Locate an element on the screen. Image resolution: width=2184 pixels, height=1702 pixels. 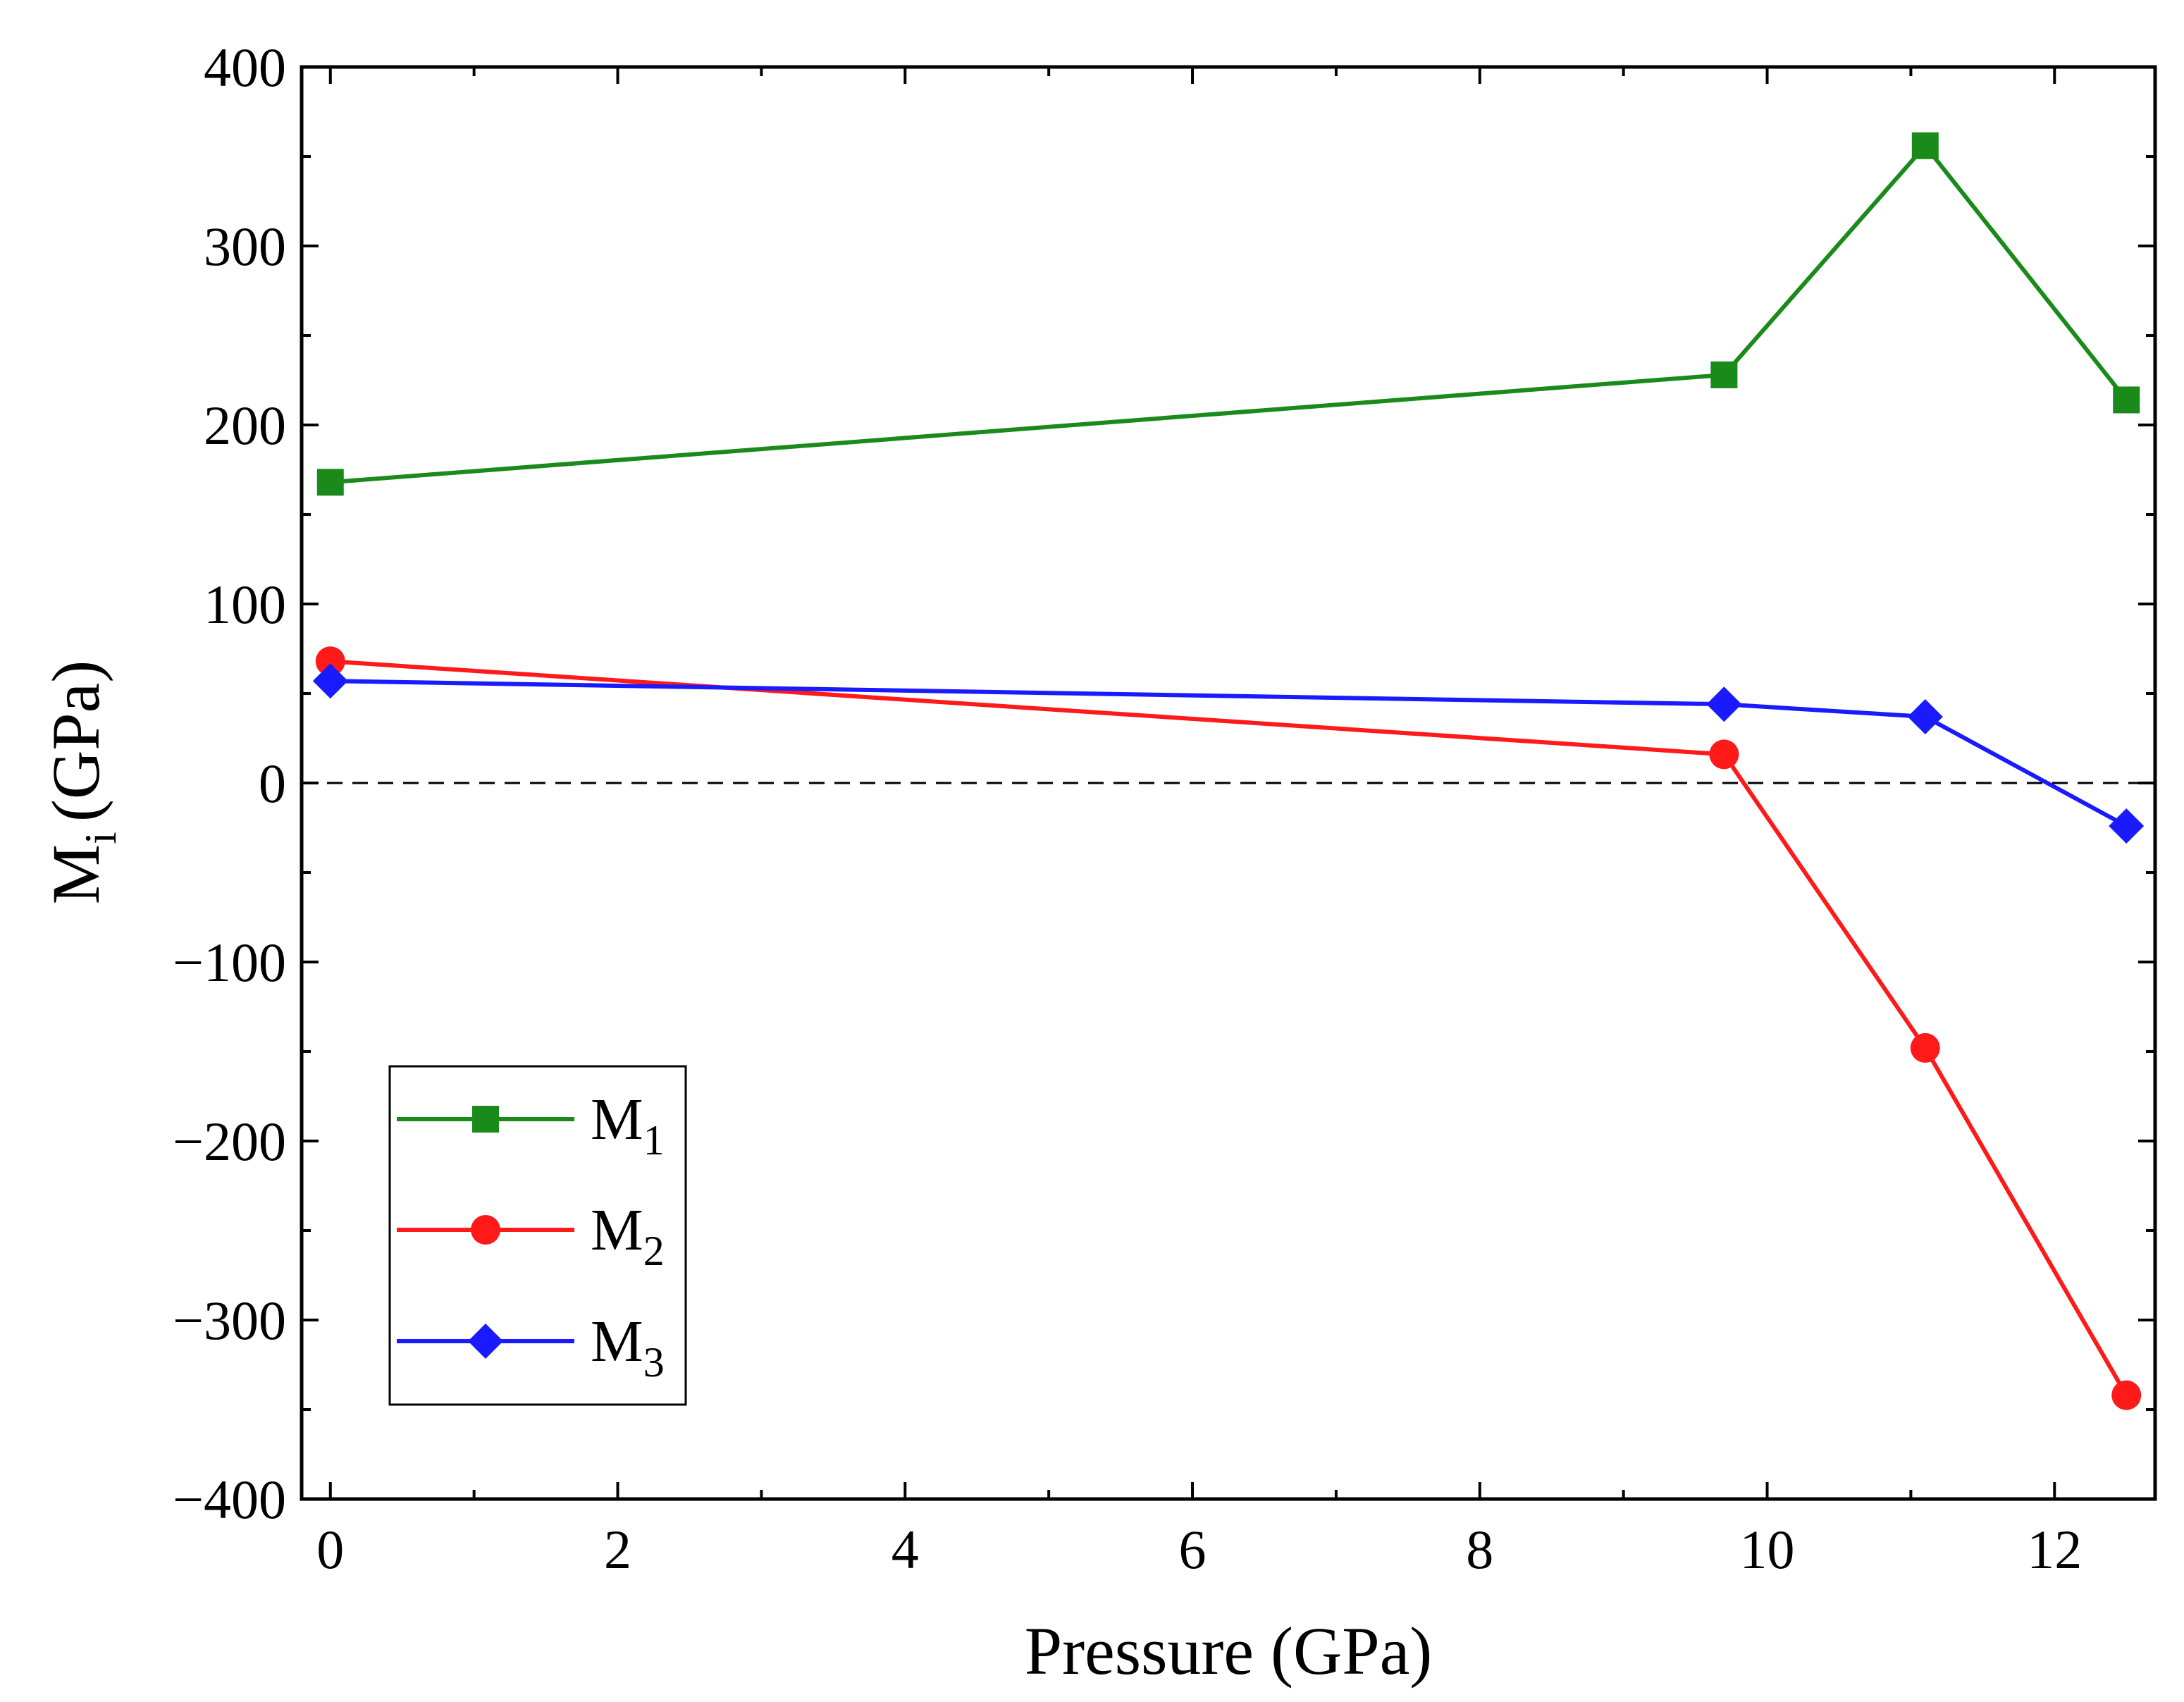
legend-marker-m3 is located at coordinates (486, 1341).